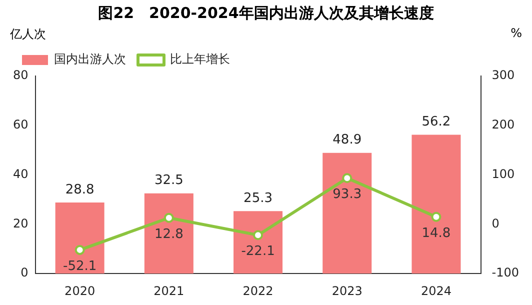 This screenshot has height=305, width=532. What do you see at coordinates (20, 125) in the screenshot?
I see `y-tick-label: 60` at bounding box center [20, 125].